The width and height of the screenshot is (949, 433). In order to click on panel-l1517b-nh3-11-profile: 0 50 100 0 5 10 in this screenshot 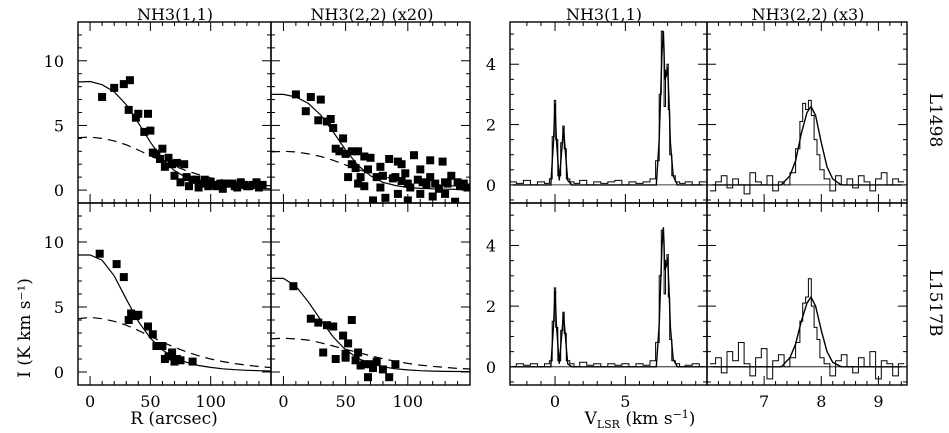, I will do `click(158, 306)`.